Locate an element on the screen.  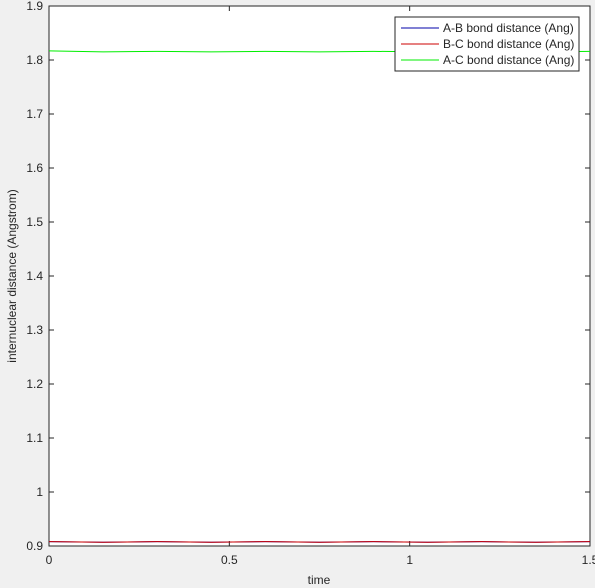
y-tick-label: 1.7 is located at coordinates (34, 114).